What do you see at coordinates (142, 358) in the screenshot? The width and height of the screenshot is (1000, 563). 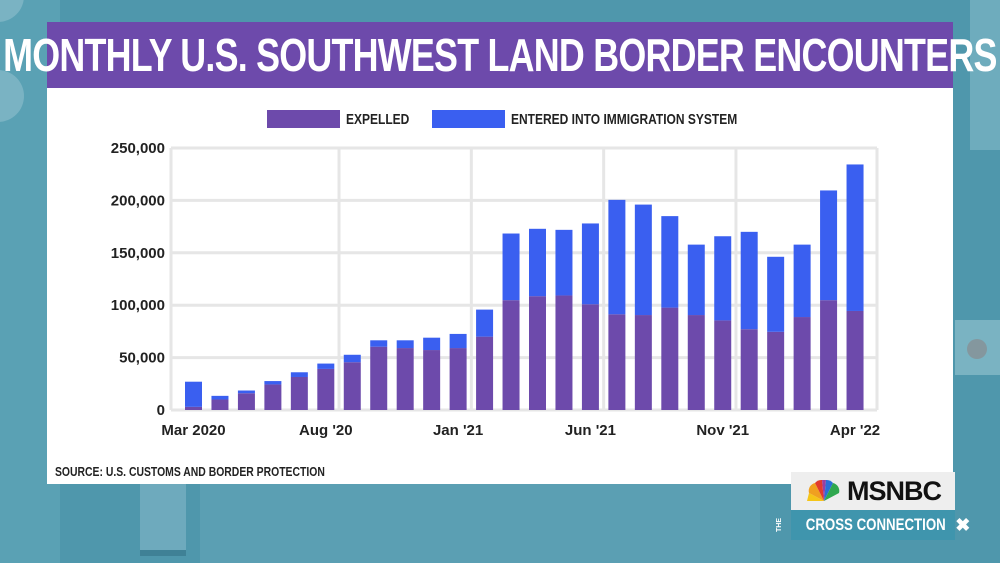 I see `y-tick-label: 50,000` at bounding box center [142, 358].